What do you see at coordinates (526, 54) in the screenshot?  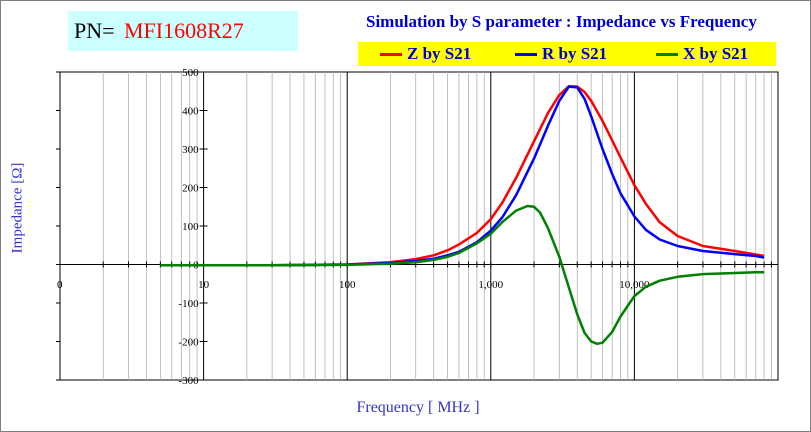 I see `legend-swatch-r` at bounding box center [526, 54].